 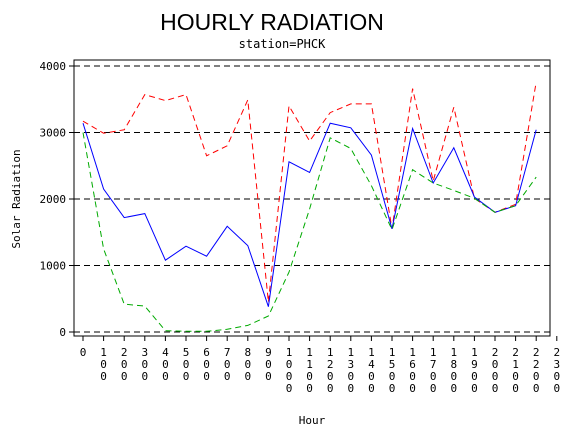 I want to click on chart-title: HOURLY RADIATION, so click(x=272, y=22).